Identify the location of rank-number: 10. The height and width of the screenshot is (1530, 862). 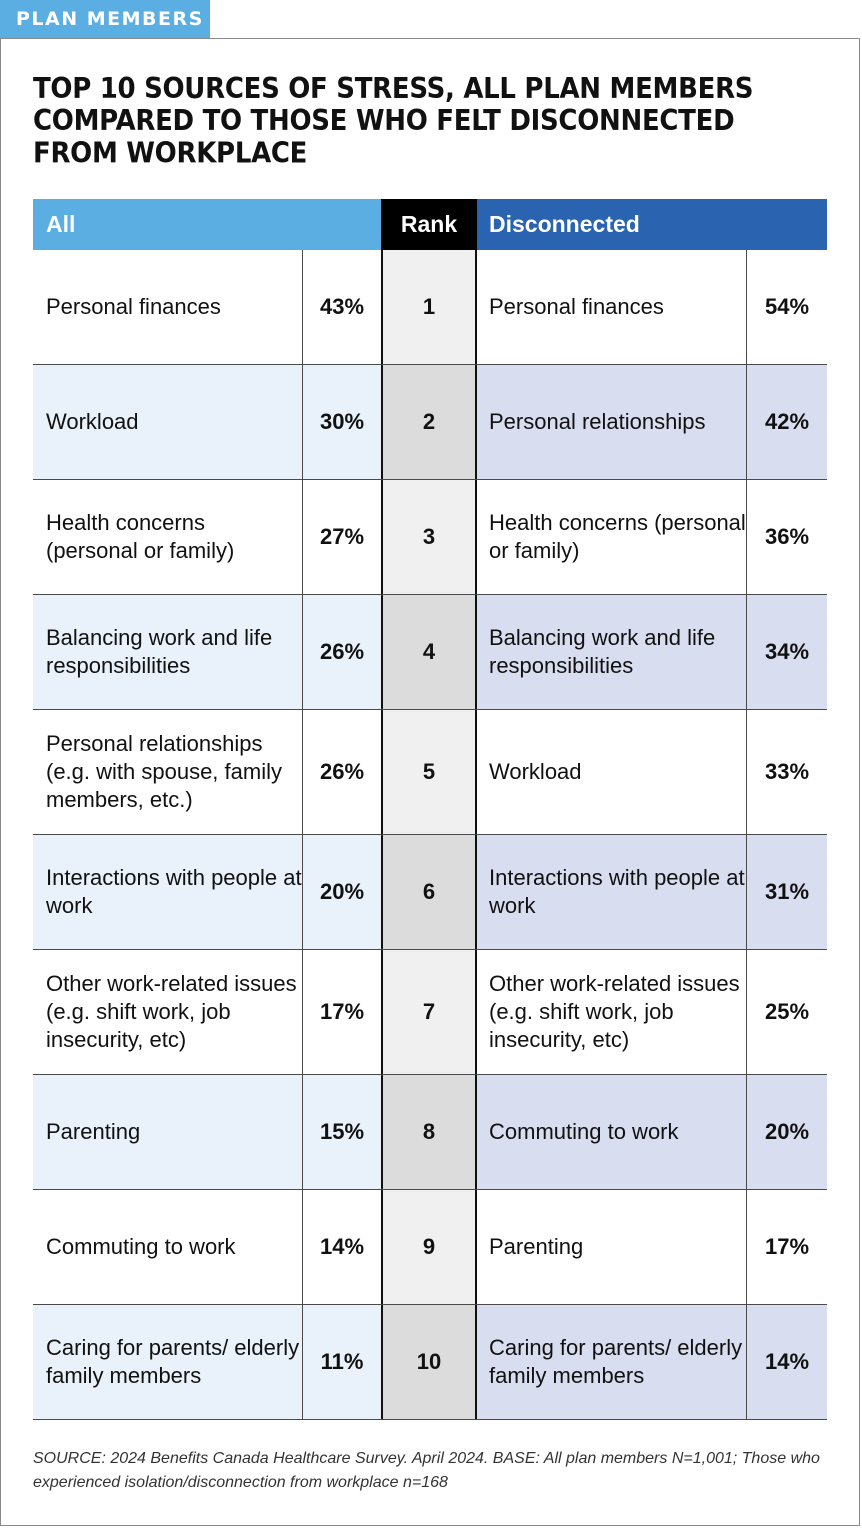
(429, 1362).